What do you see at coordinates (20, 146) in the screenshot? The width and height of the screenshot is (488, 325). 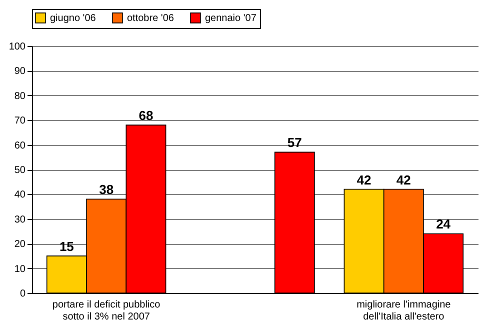 I see `y-tick-label: 60` at bounding box center [20, 146].